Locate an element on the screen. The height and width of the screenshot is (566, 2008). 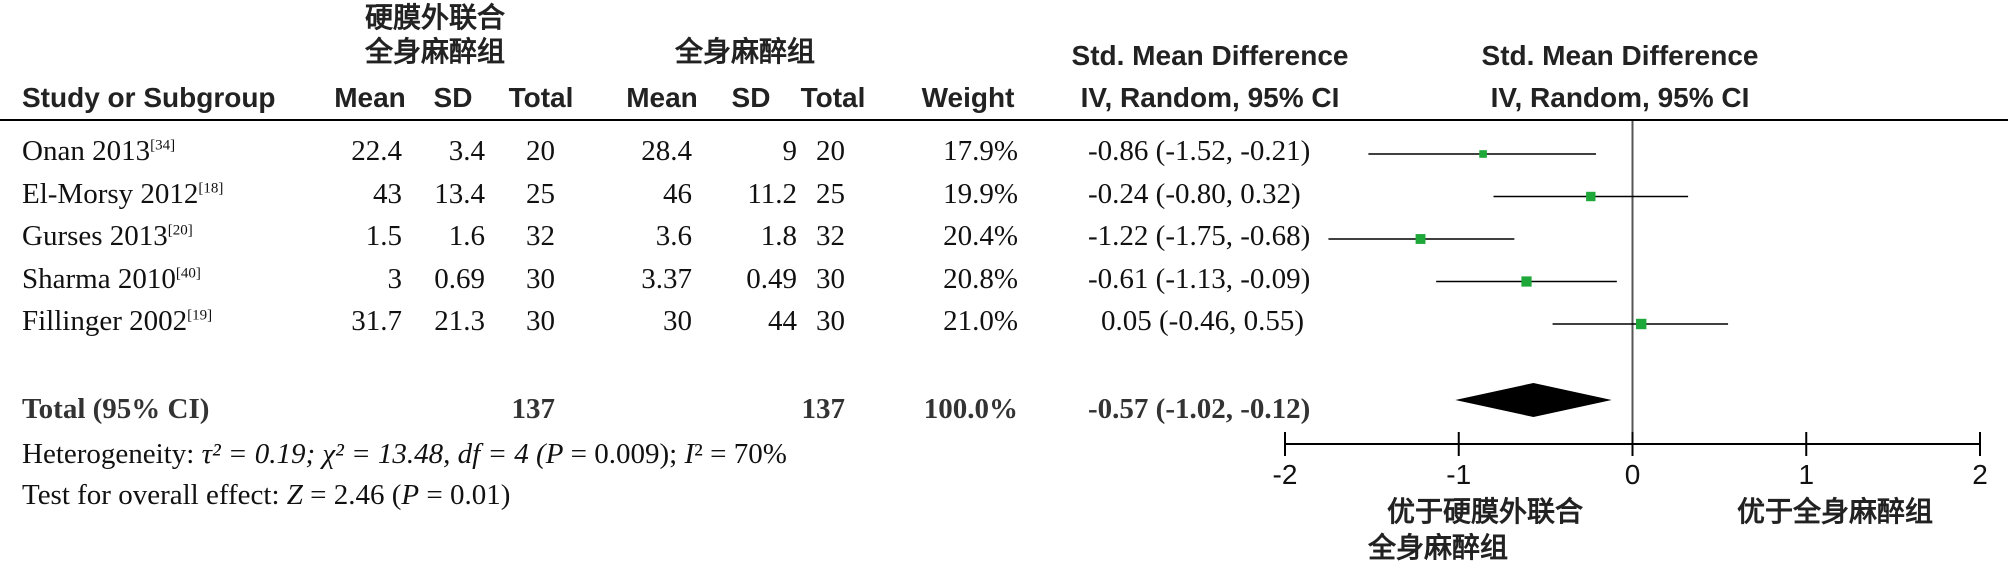
study-g2-sd: 44 is located at coordinates (782, 321).